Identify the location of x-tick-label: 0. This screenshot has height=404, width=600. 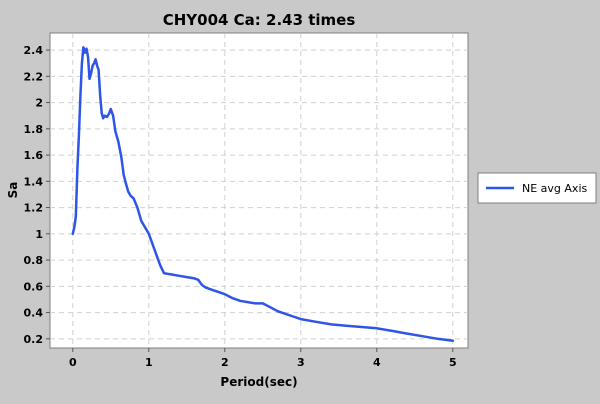
(73, 362).